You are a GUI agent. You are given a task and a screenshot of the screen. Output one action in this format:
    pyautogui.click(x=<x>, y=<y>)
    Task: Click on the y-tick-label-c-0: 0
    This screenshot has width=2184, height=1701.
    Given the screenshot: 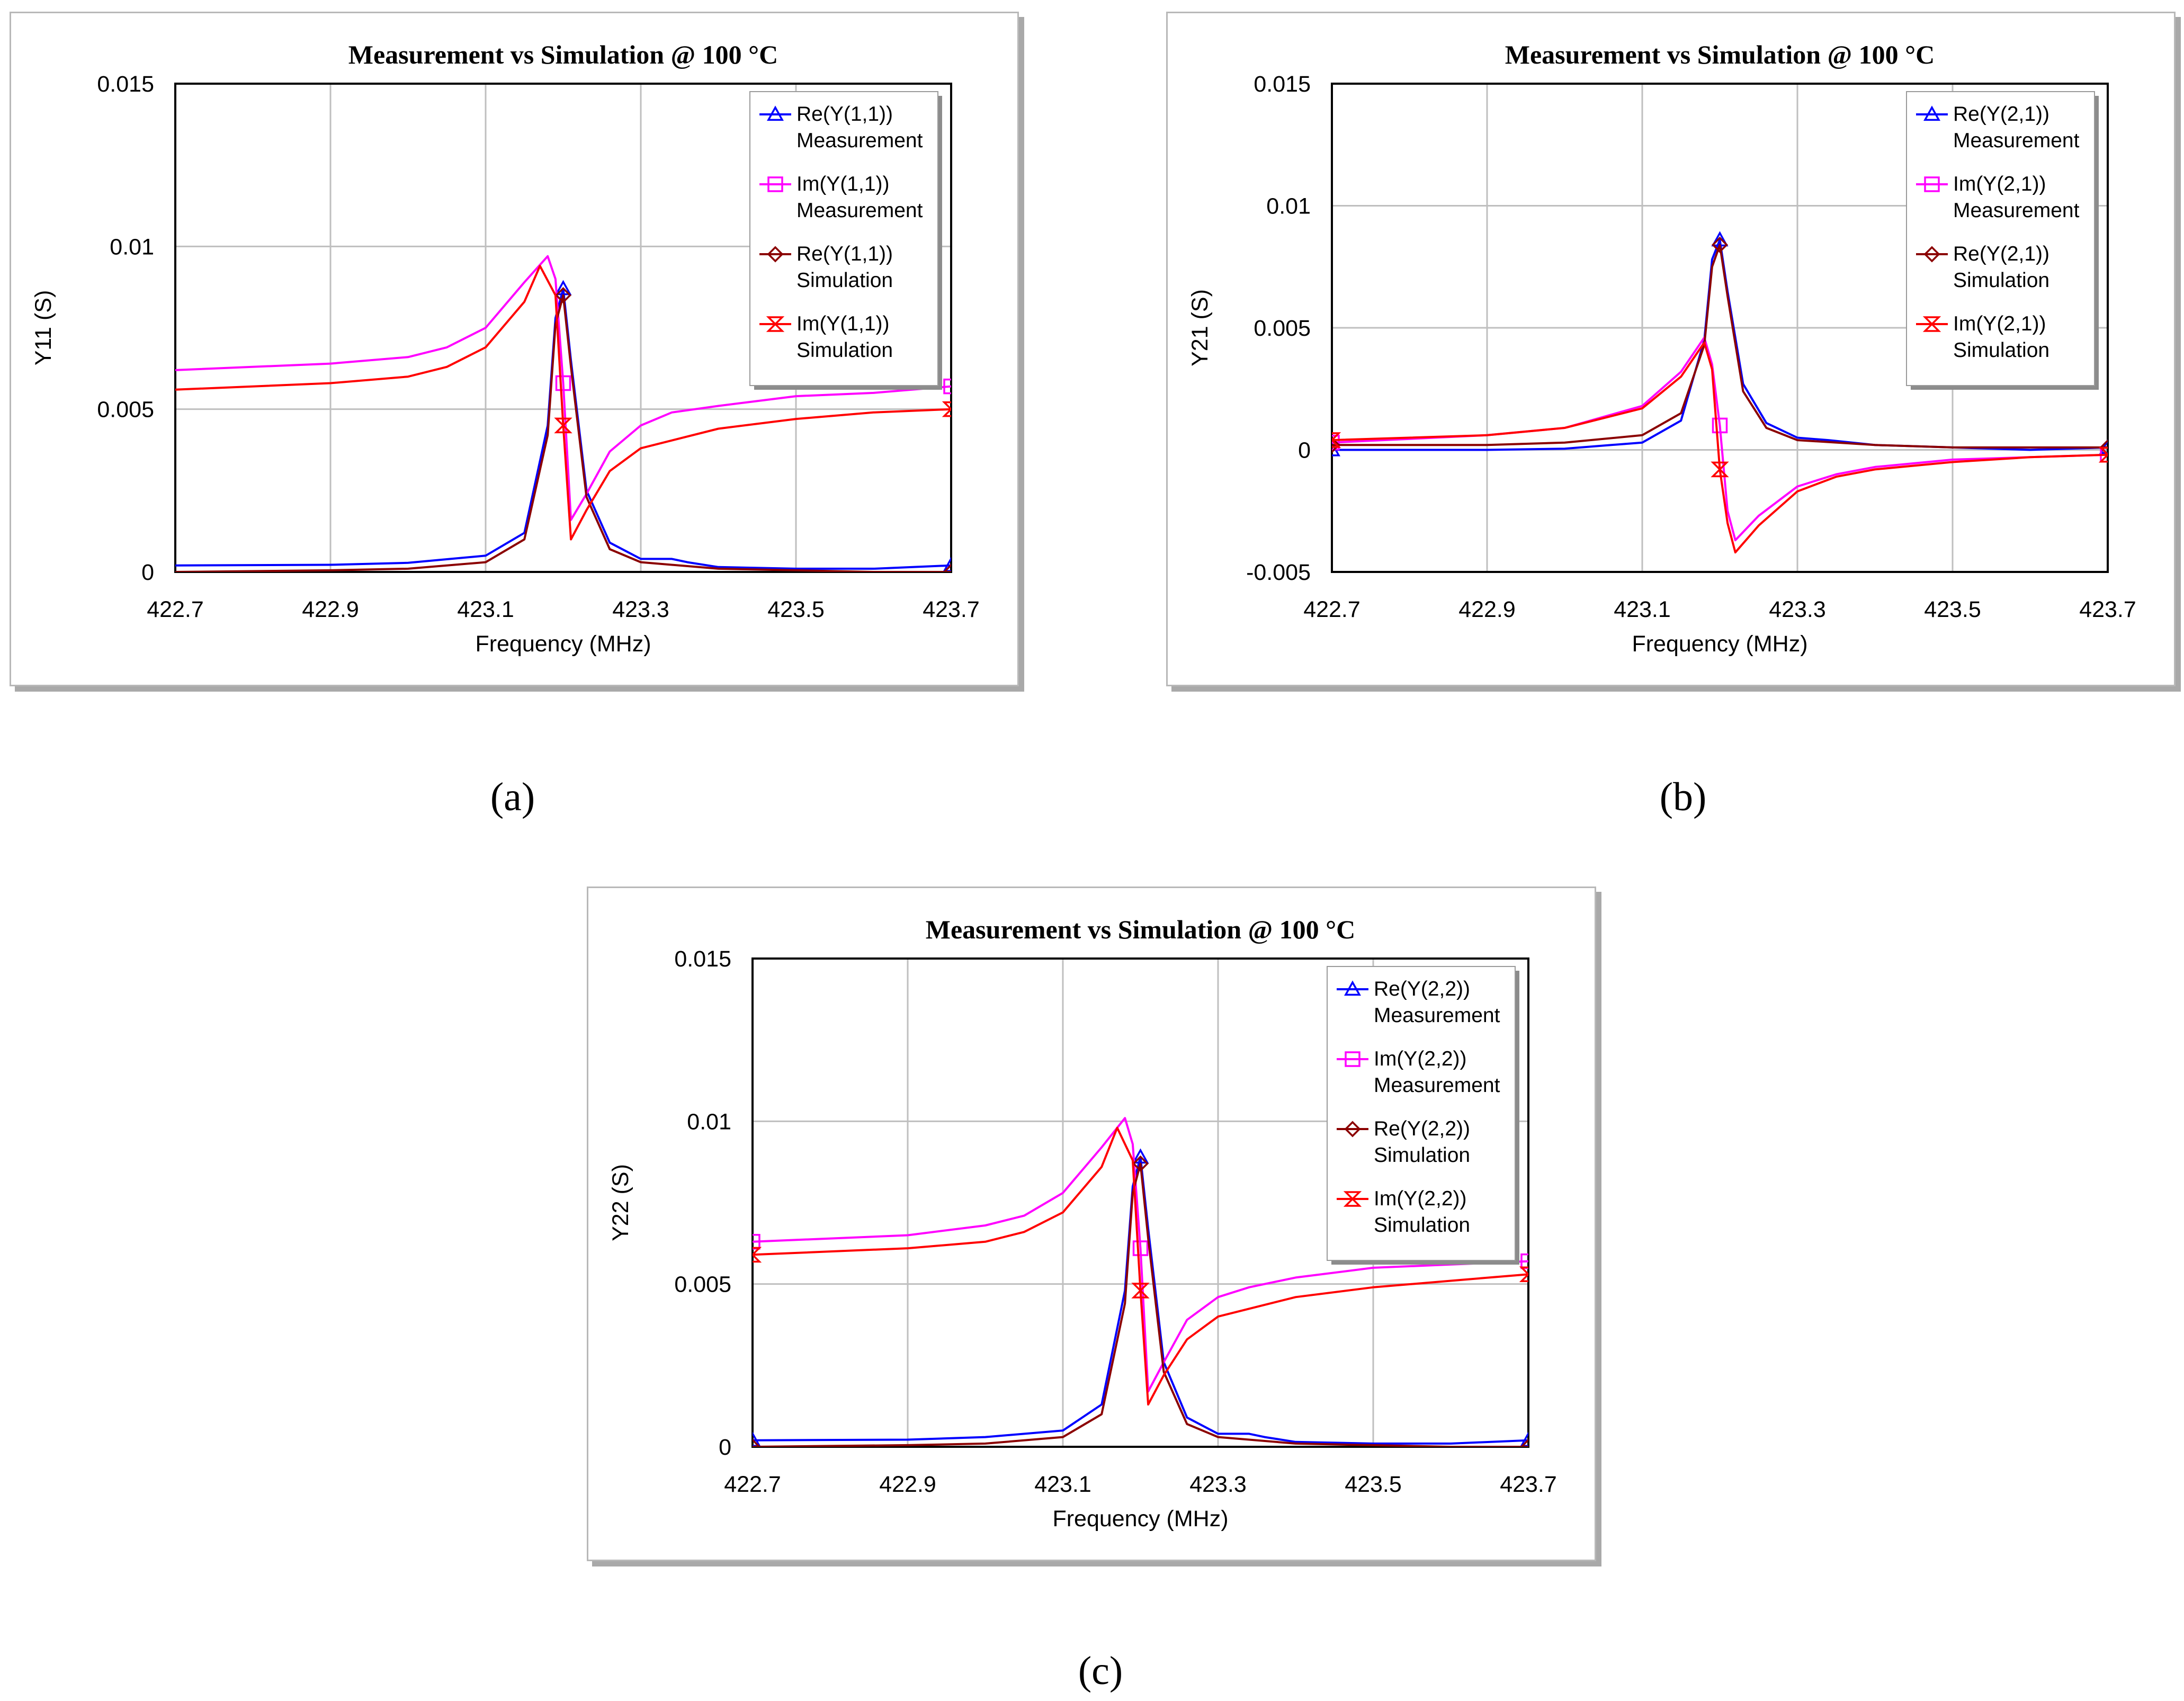 What is the action you would take?
    pyautogui.click(x=725, y=1447)
    